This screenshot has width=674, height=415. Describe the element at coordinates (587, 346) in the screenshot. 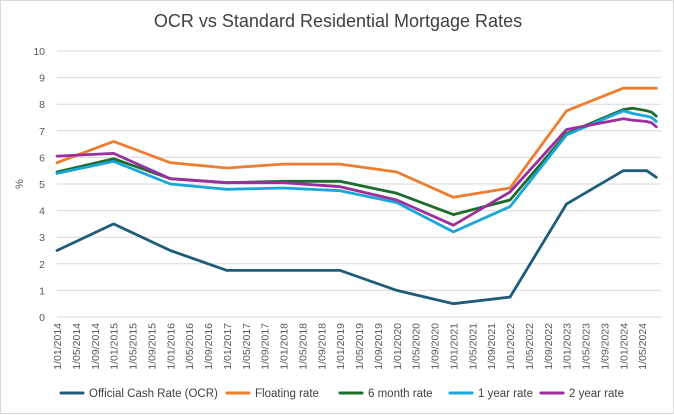

I see `x-tick-label: 1/05/2023` at that location.